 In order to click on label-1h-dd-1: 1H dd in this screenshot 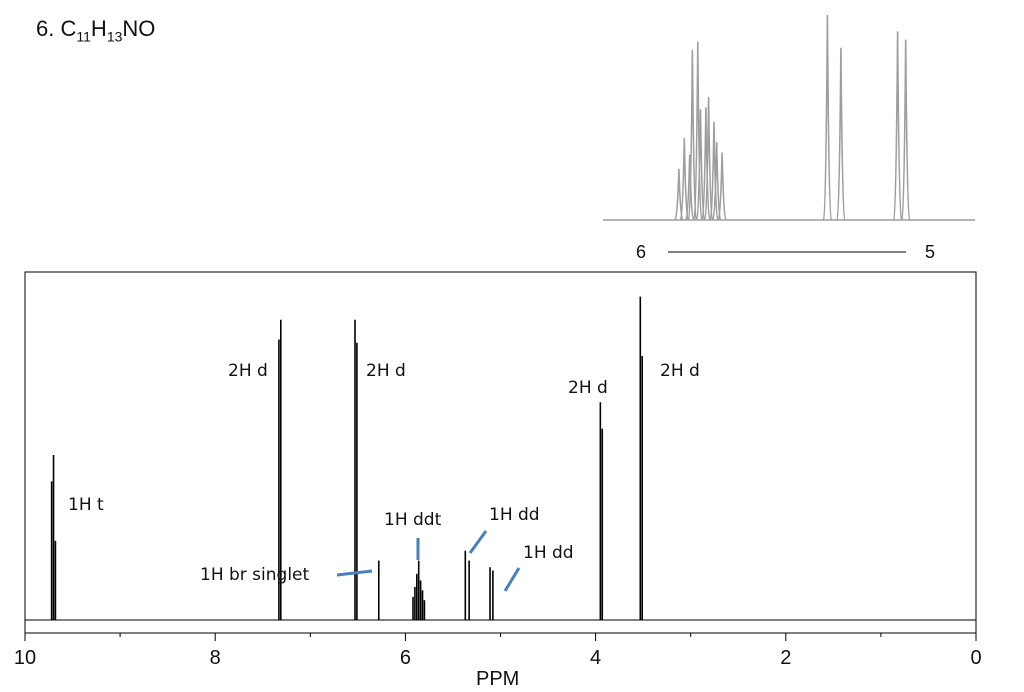, I will do `click(514, 515)`.